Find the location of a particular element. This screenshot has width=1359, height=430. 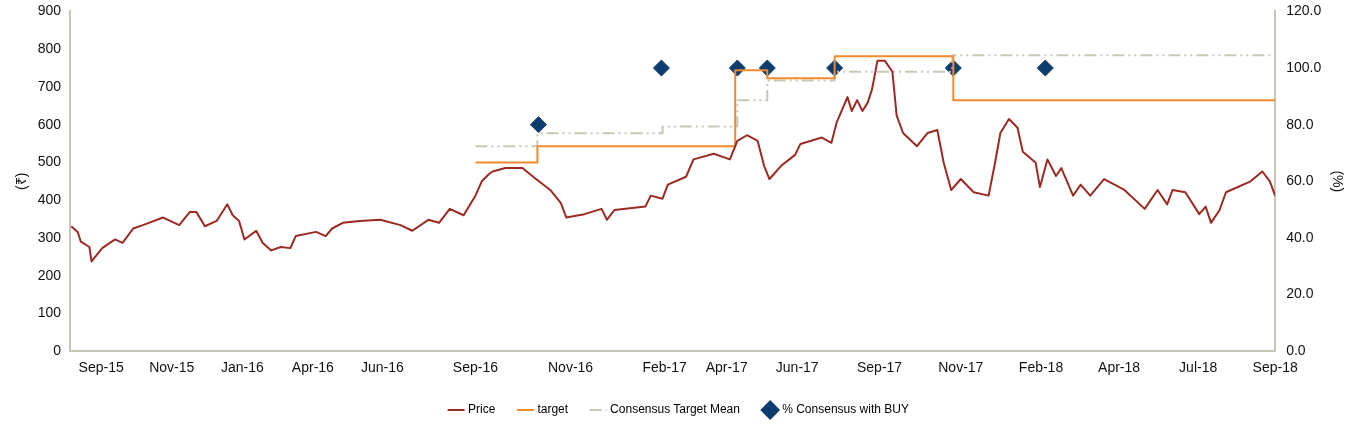

legend-label: Consensus Target Mean is located at coordinates (675, 409).